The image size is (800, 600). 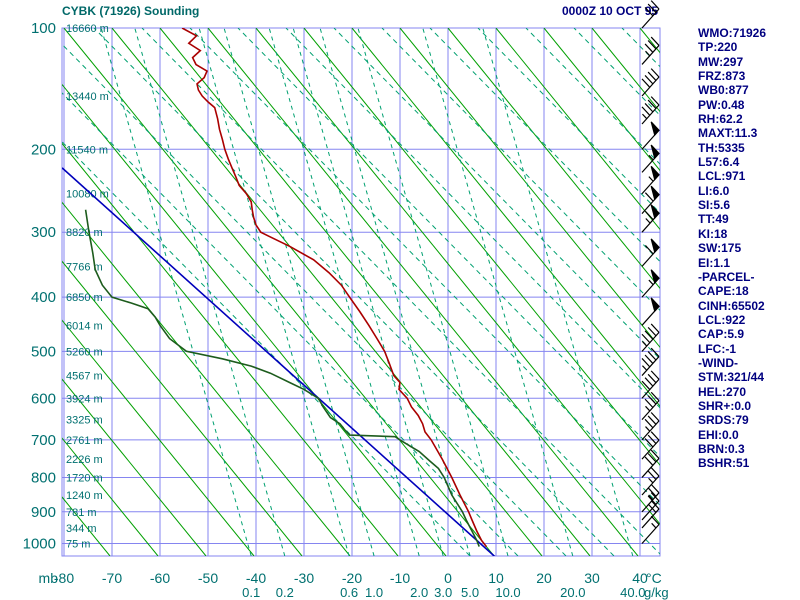 What do you see at coordinates (721, 61) in the screenshot?
I see `panel-line: MW:297` at bounding box center [721, 61].